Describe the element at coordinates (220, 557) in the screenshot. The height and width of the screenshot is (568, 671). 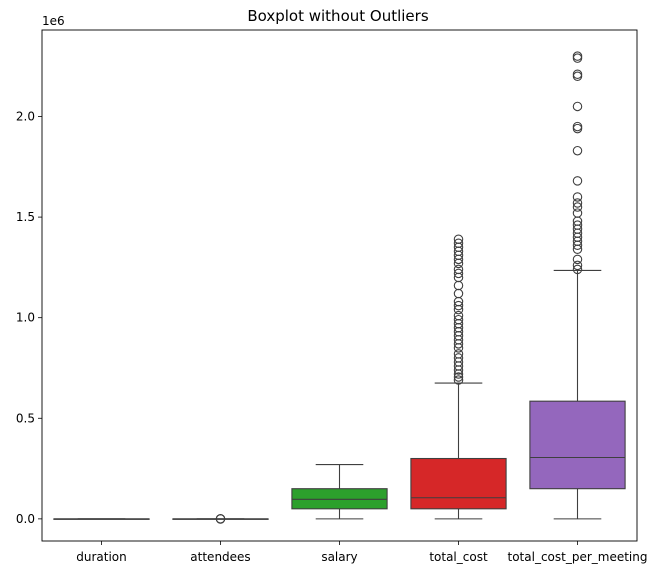
I see `x-tick-label: attendees` at that location.